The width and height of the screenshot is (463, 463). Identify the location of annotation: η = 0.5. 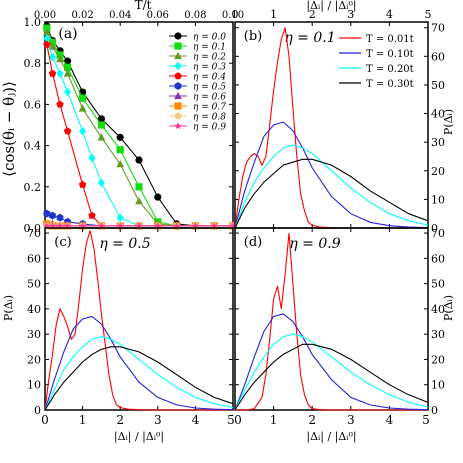
(124, 244).